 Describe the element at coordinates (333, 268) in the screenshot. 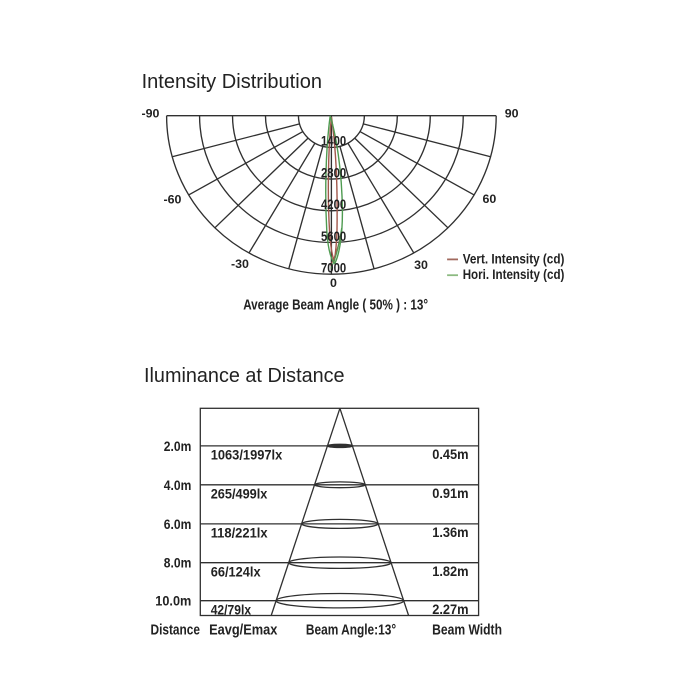

I see `svg-text: 7000` at that location.